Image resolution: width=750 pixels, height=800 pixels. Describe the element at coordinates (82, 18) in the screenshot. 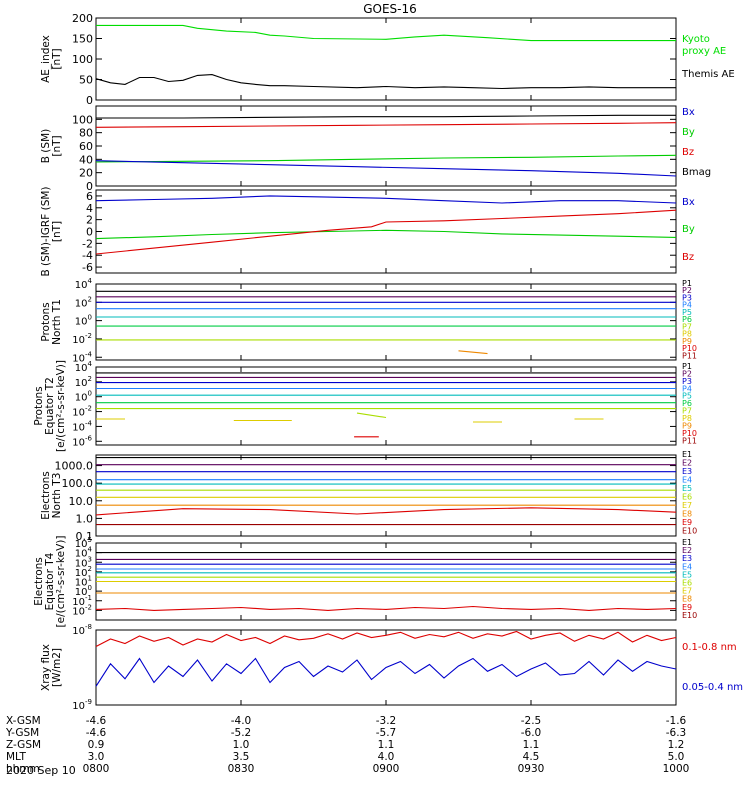

I see `y-tick-label: 200` at that location.